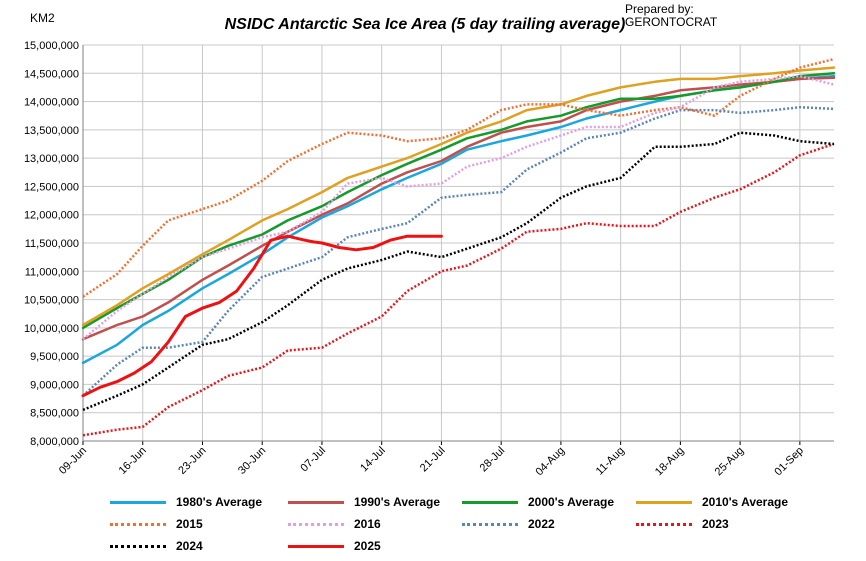 This screenshot has width=866, height=561. What do you see at coordinates (73, 461) in the screenshot?
I see `x-tick-label: 09-Jun` at bounding box center [73, 461].